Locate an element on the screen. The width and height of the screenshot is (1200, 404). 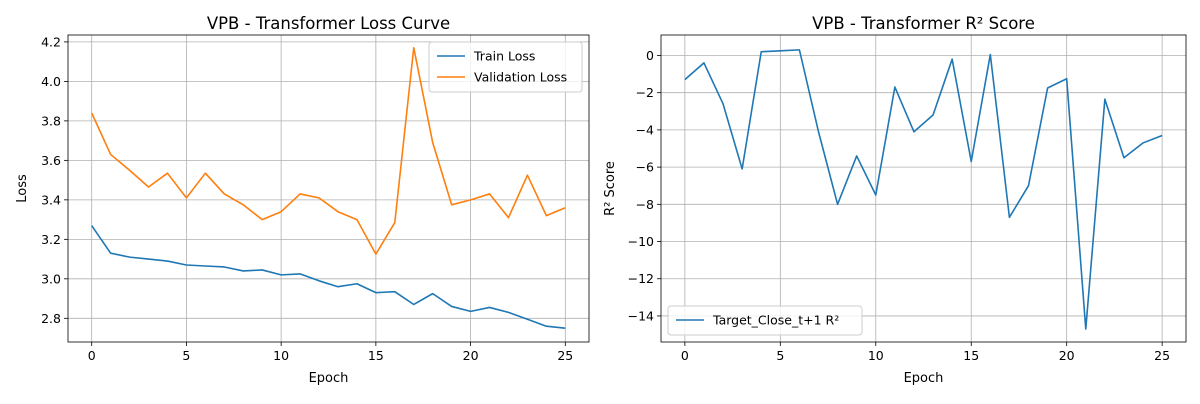
y-tick-label: 3.8 is located at coordinates (51, 120).